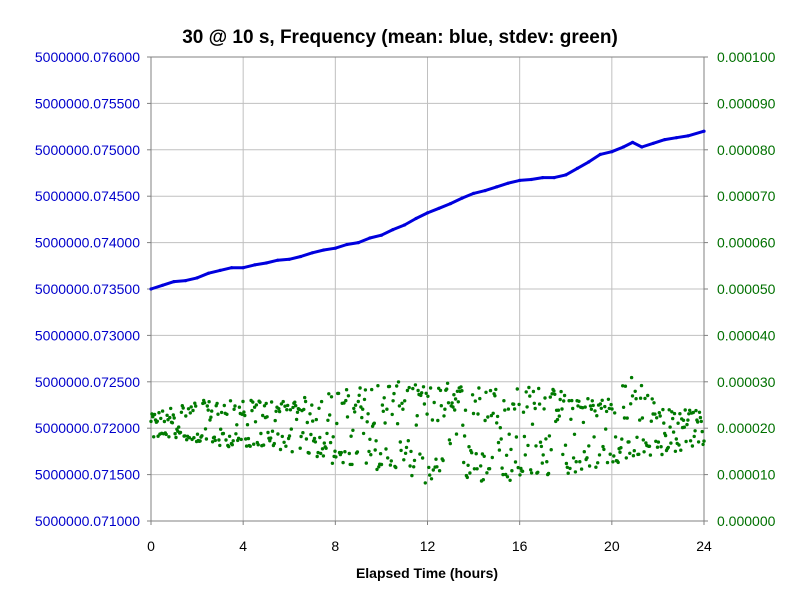 The image size is (800, 600). I want to click on x-tick-label: 12, so click(428, 546).